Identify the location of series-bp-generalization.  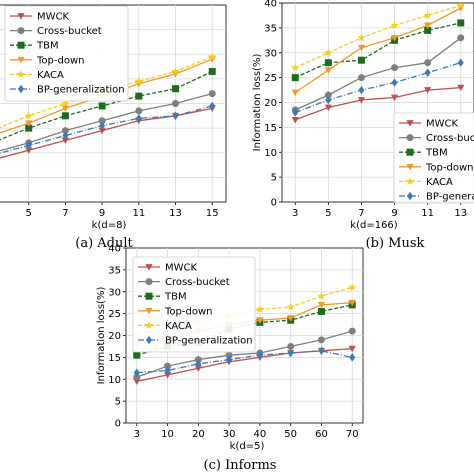
(378, 87).